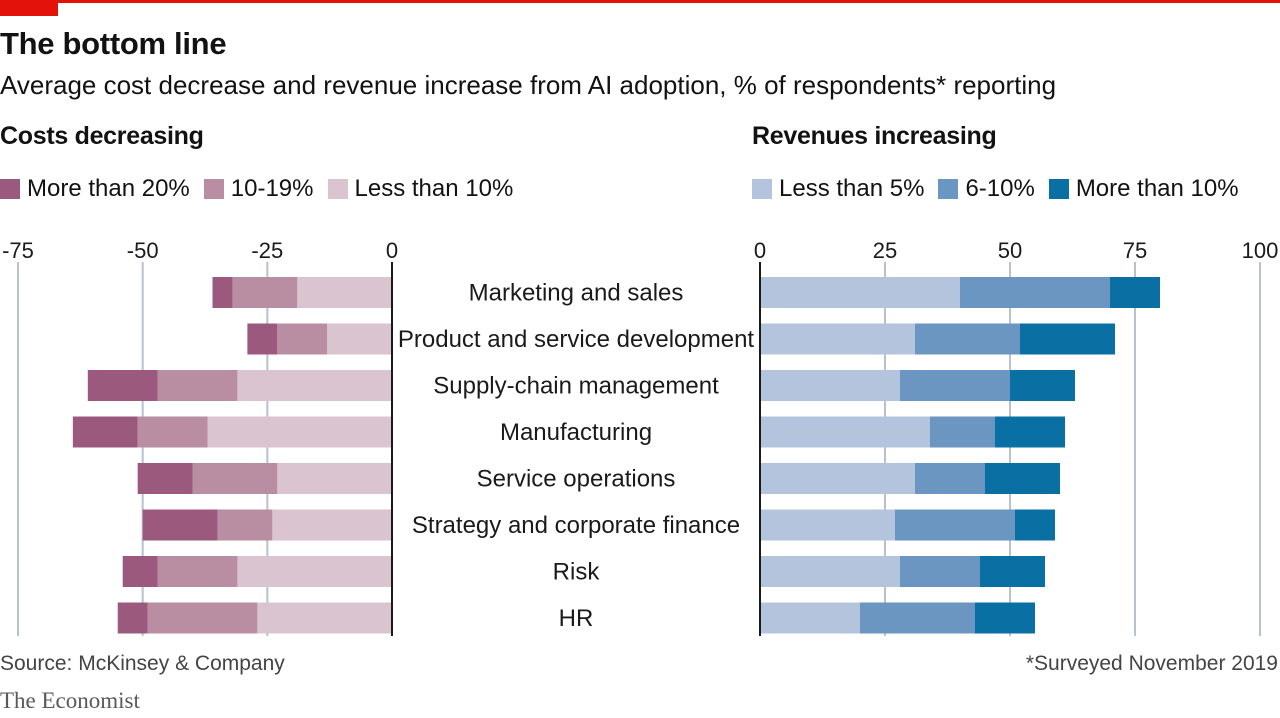  What do you see at coordinates (576, 525) in the screenshot?
I see `category-label: Strategy and corporate finance` at bounding box center [576, 525].